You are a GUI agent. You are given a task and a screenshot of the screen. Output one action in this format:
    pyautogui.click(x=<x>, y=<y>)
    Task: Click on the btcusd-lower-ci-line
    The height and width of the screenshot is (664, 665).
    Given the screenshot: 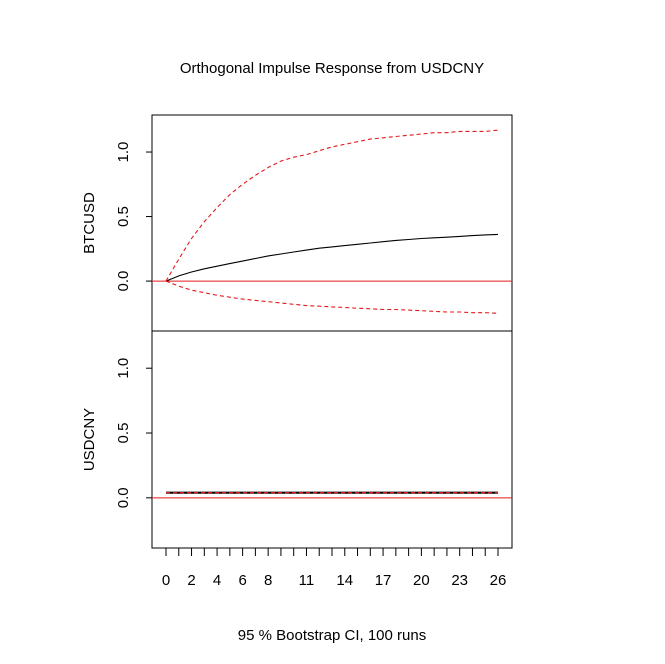 What is the action you would take?
    pyautogui.click(x=332, y=297)
    